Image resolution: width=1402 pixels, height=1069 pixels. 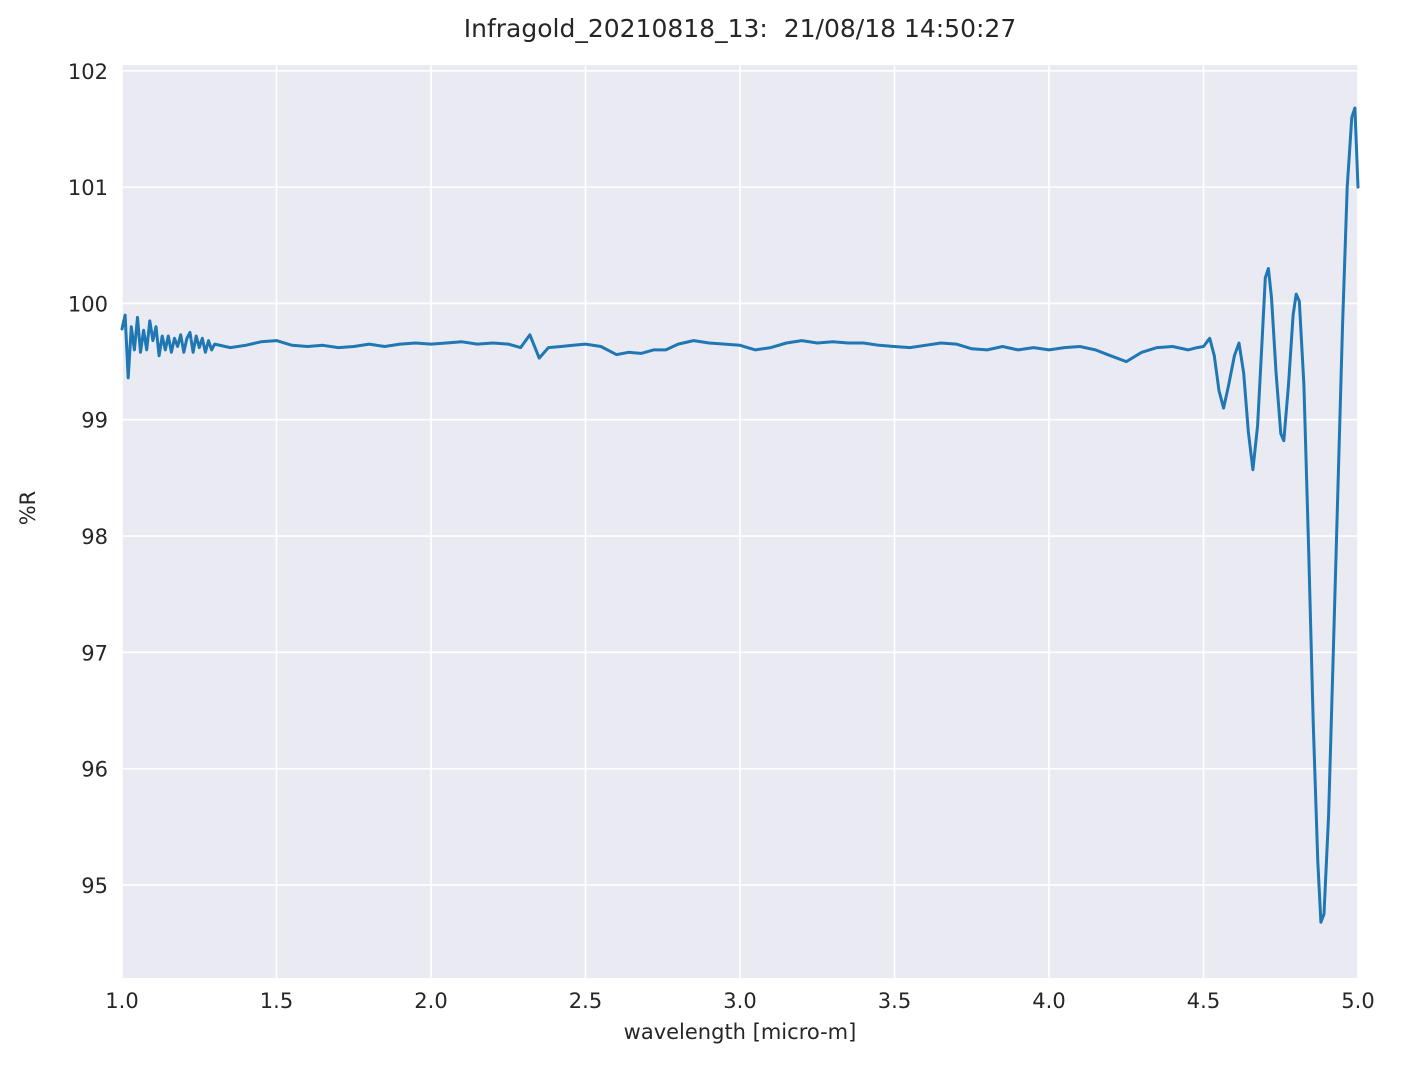 What do you see at coordinates (94, 653) in the screenshot?
I see `y-tick-label: 97` at bounding box center [94, 653].